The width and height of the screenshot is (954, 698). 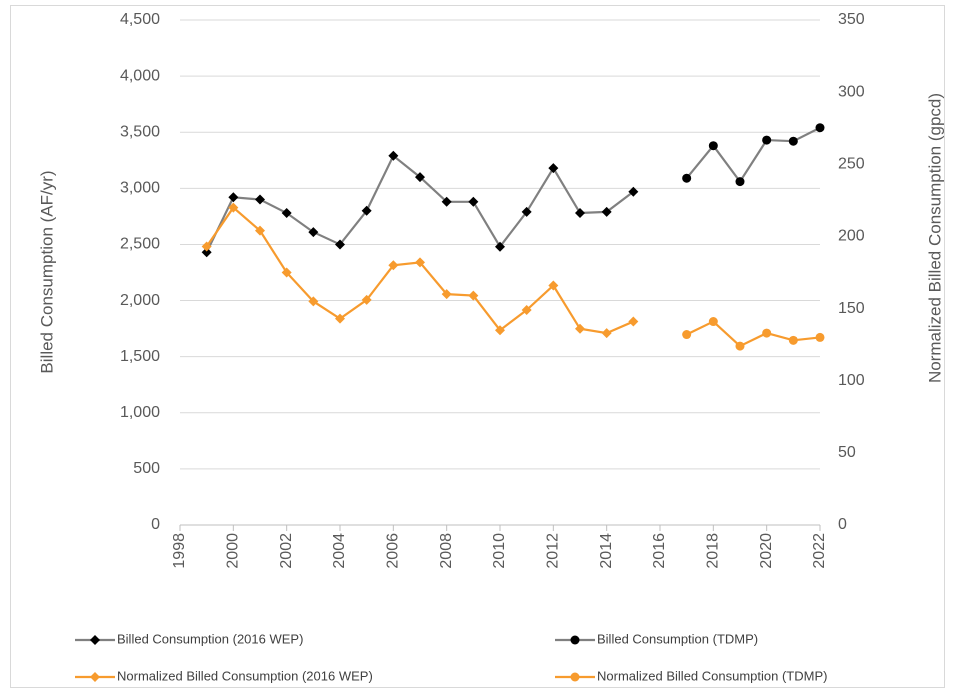 I want to click on x-tick-label: 2000, so click(x=233, y=551).